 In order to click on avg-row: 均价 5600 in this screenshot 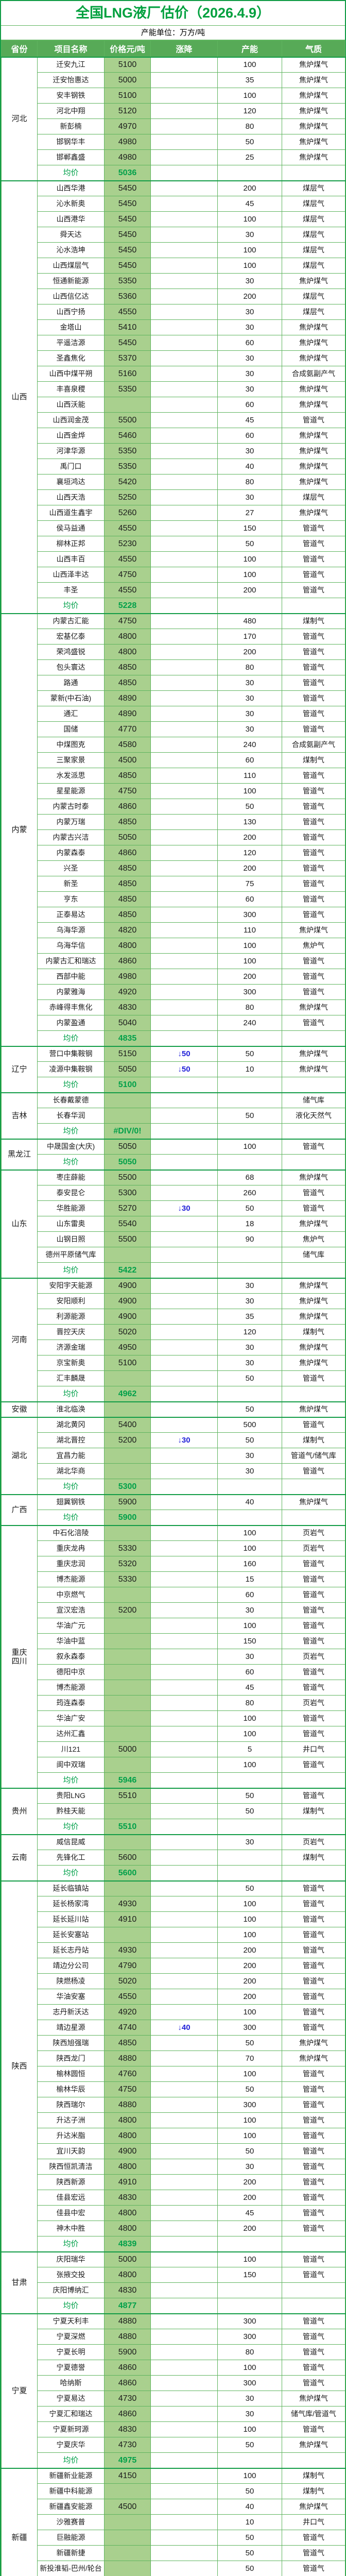, I will do `click(173, 1873)`.